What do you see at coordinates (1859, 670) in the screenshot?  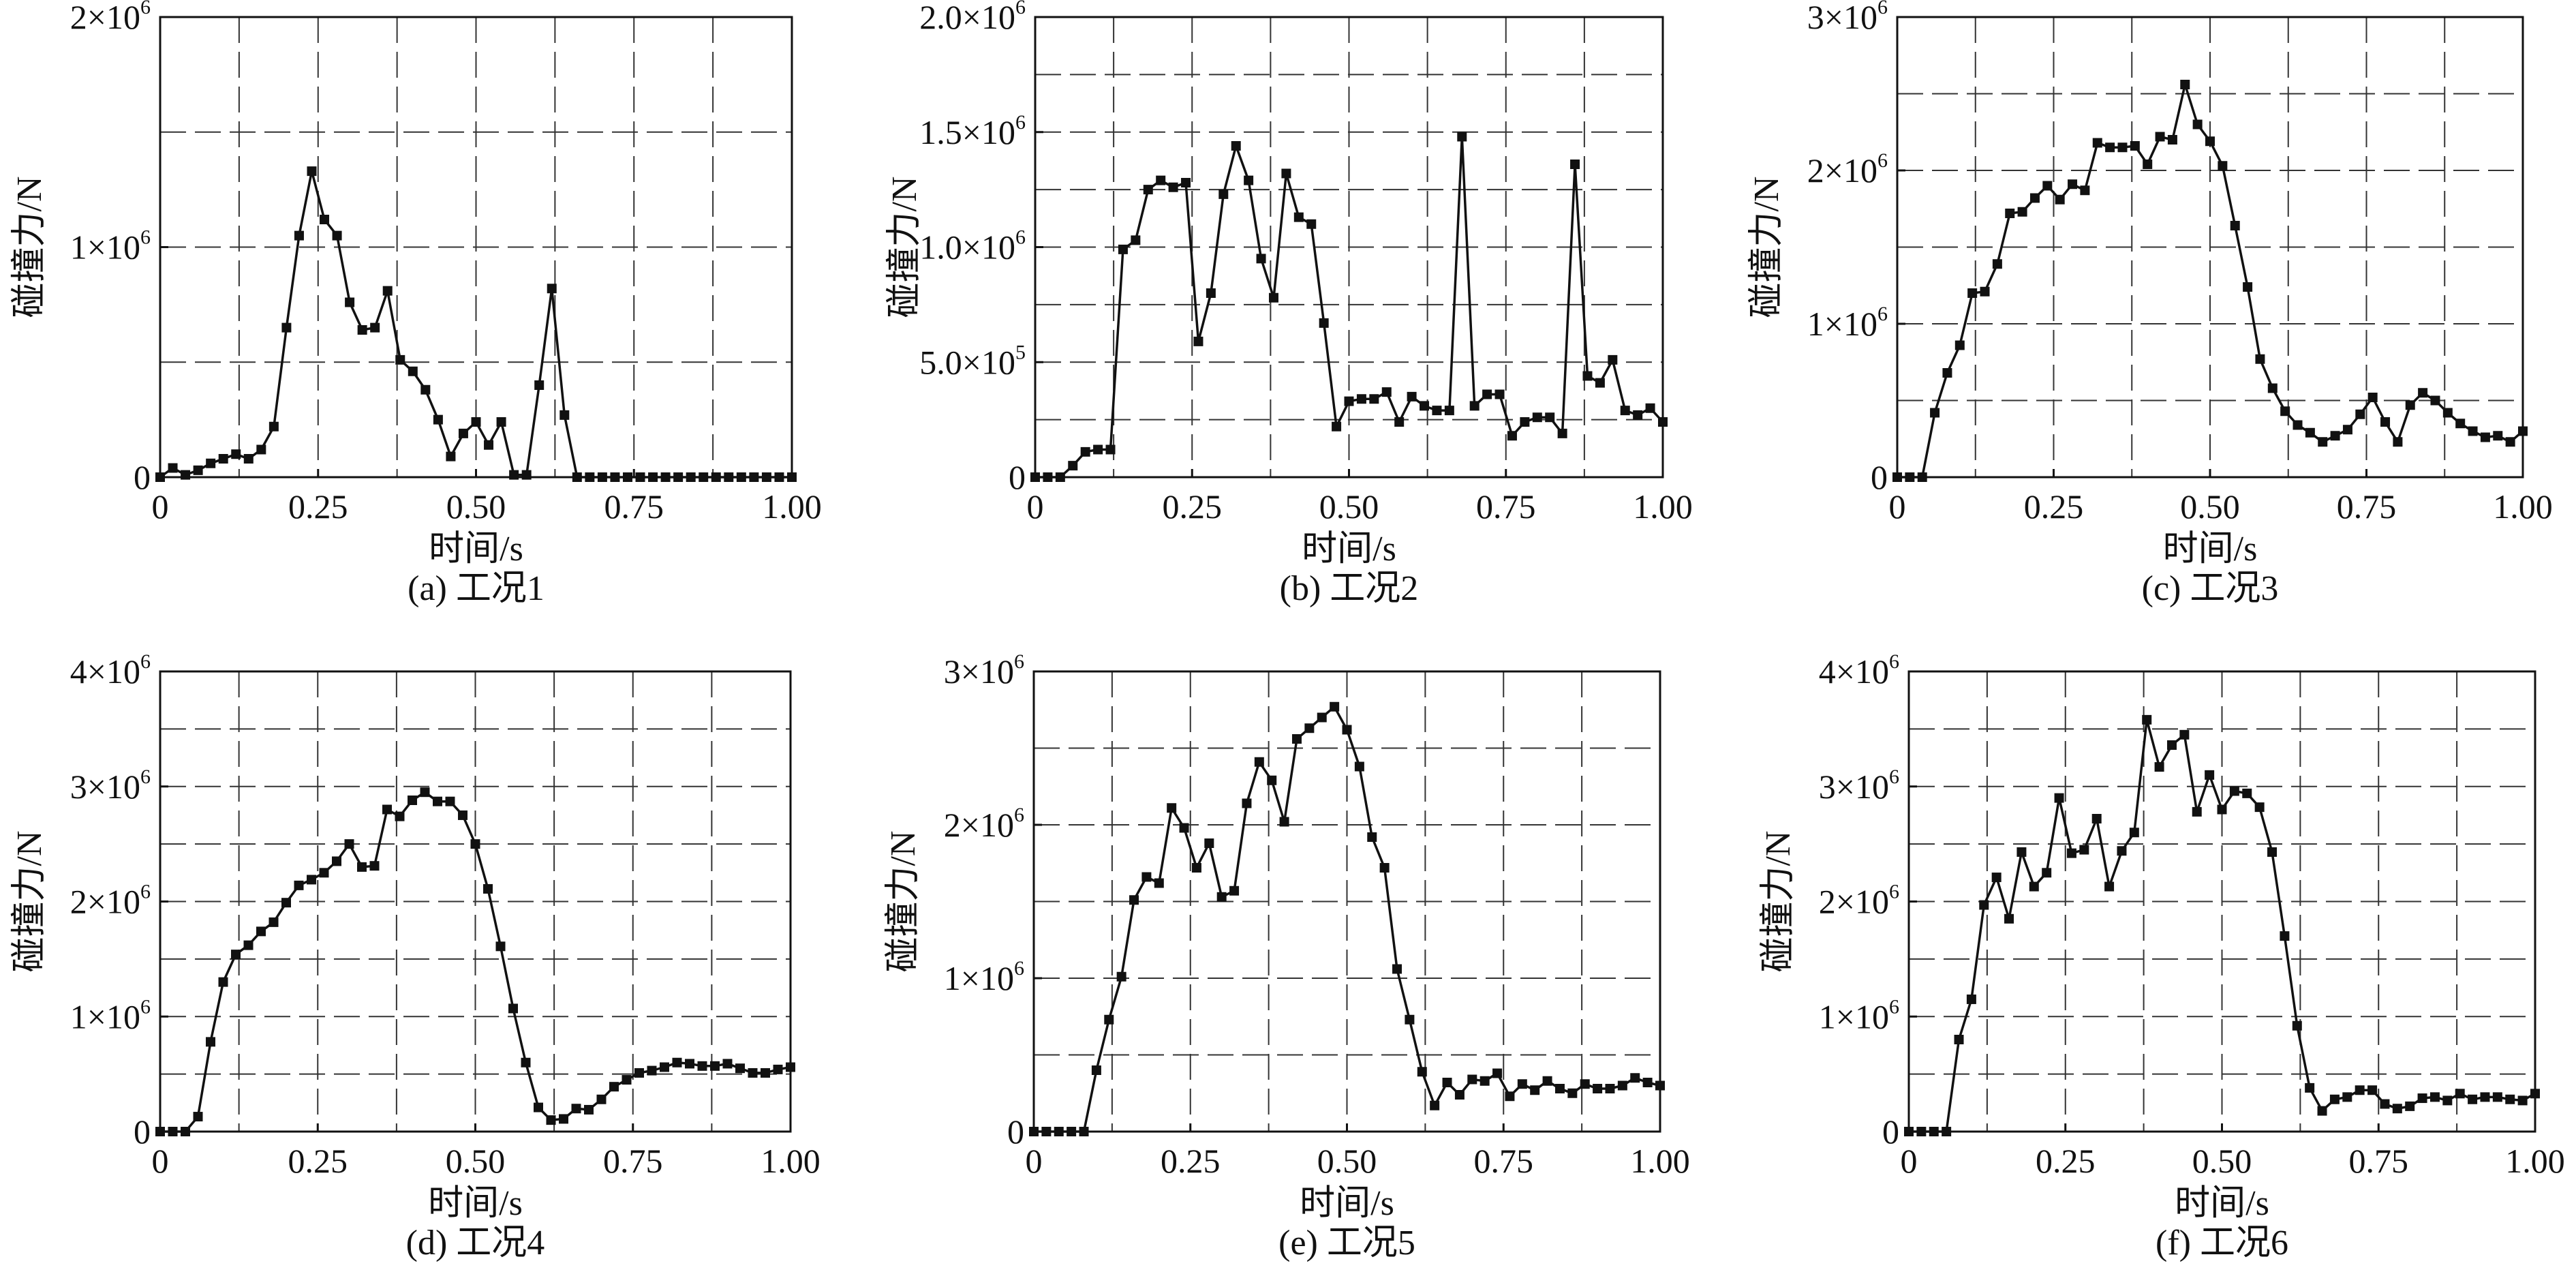 I see `y-tick-label: 4×10⁶` at bounding box center [1859, 670].